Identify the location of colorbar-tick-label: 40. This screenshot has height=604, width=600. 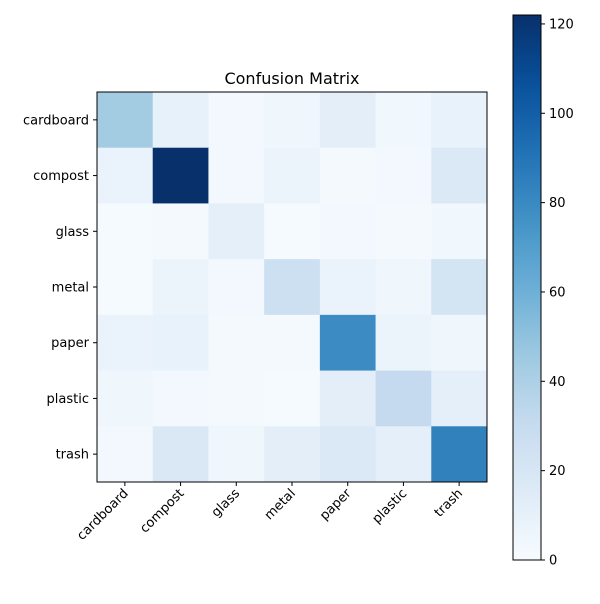
(557, 382).